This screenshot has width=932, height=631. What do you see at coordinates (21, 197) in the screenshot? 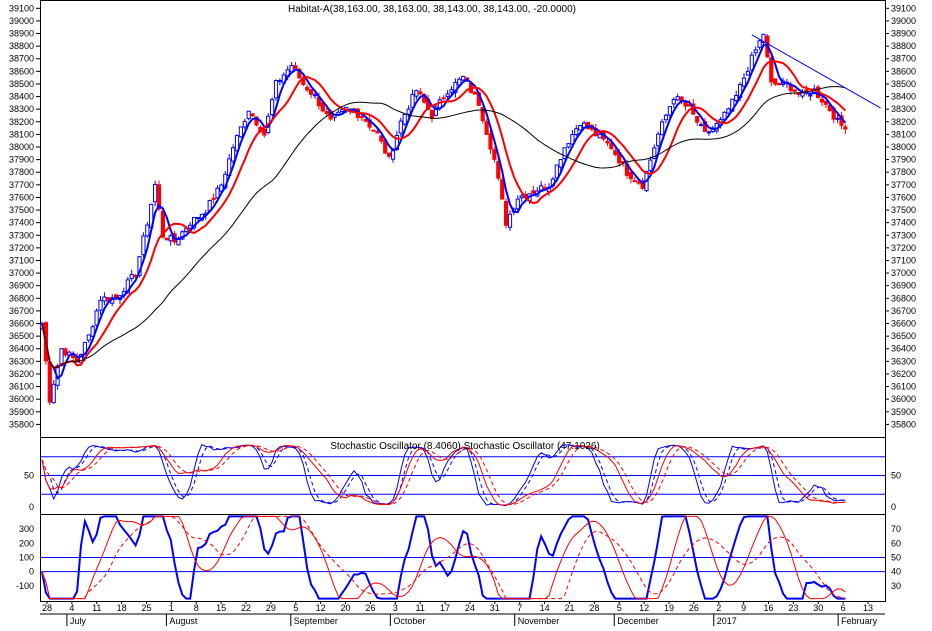
I see `y-tick-label-left: 37600` at bounding box center [21, 197].